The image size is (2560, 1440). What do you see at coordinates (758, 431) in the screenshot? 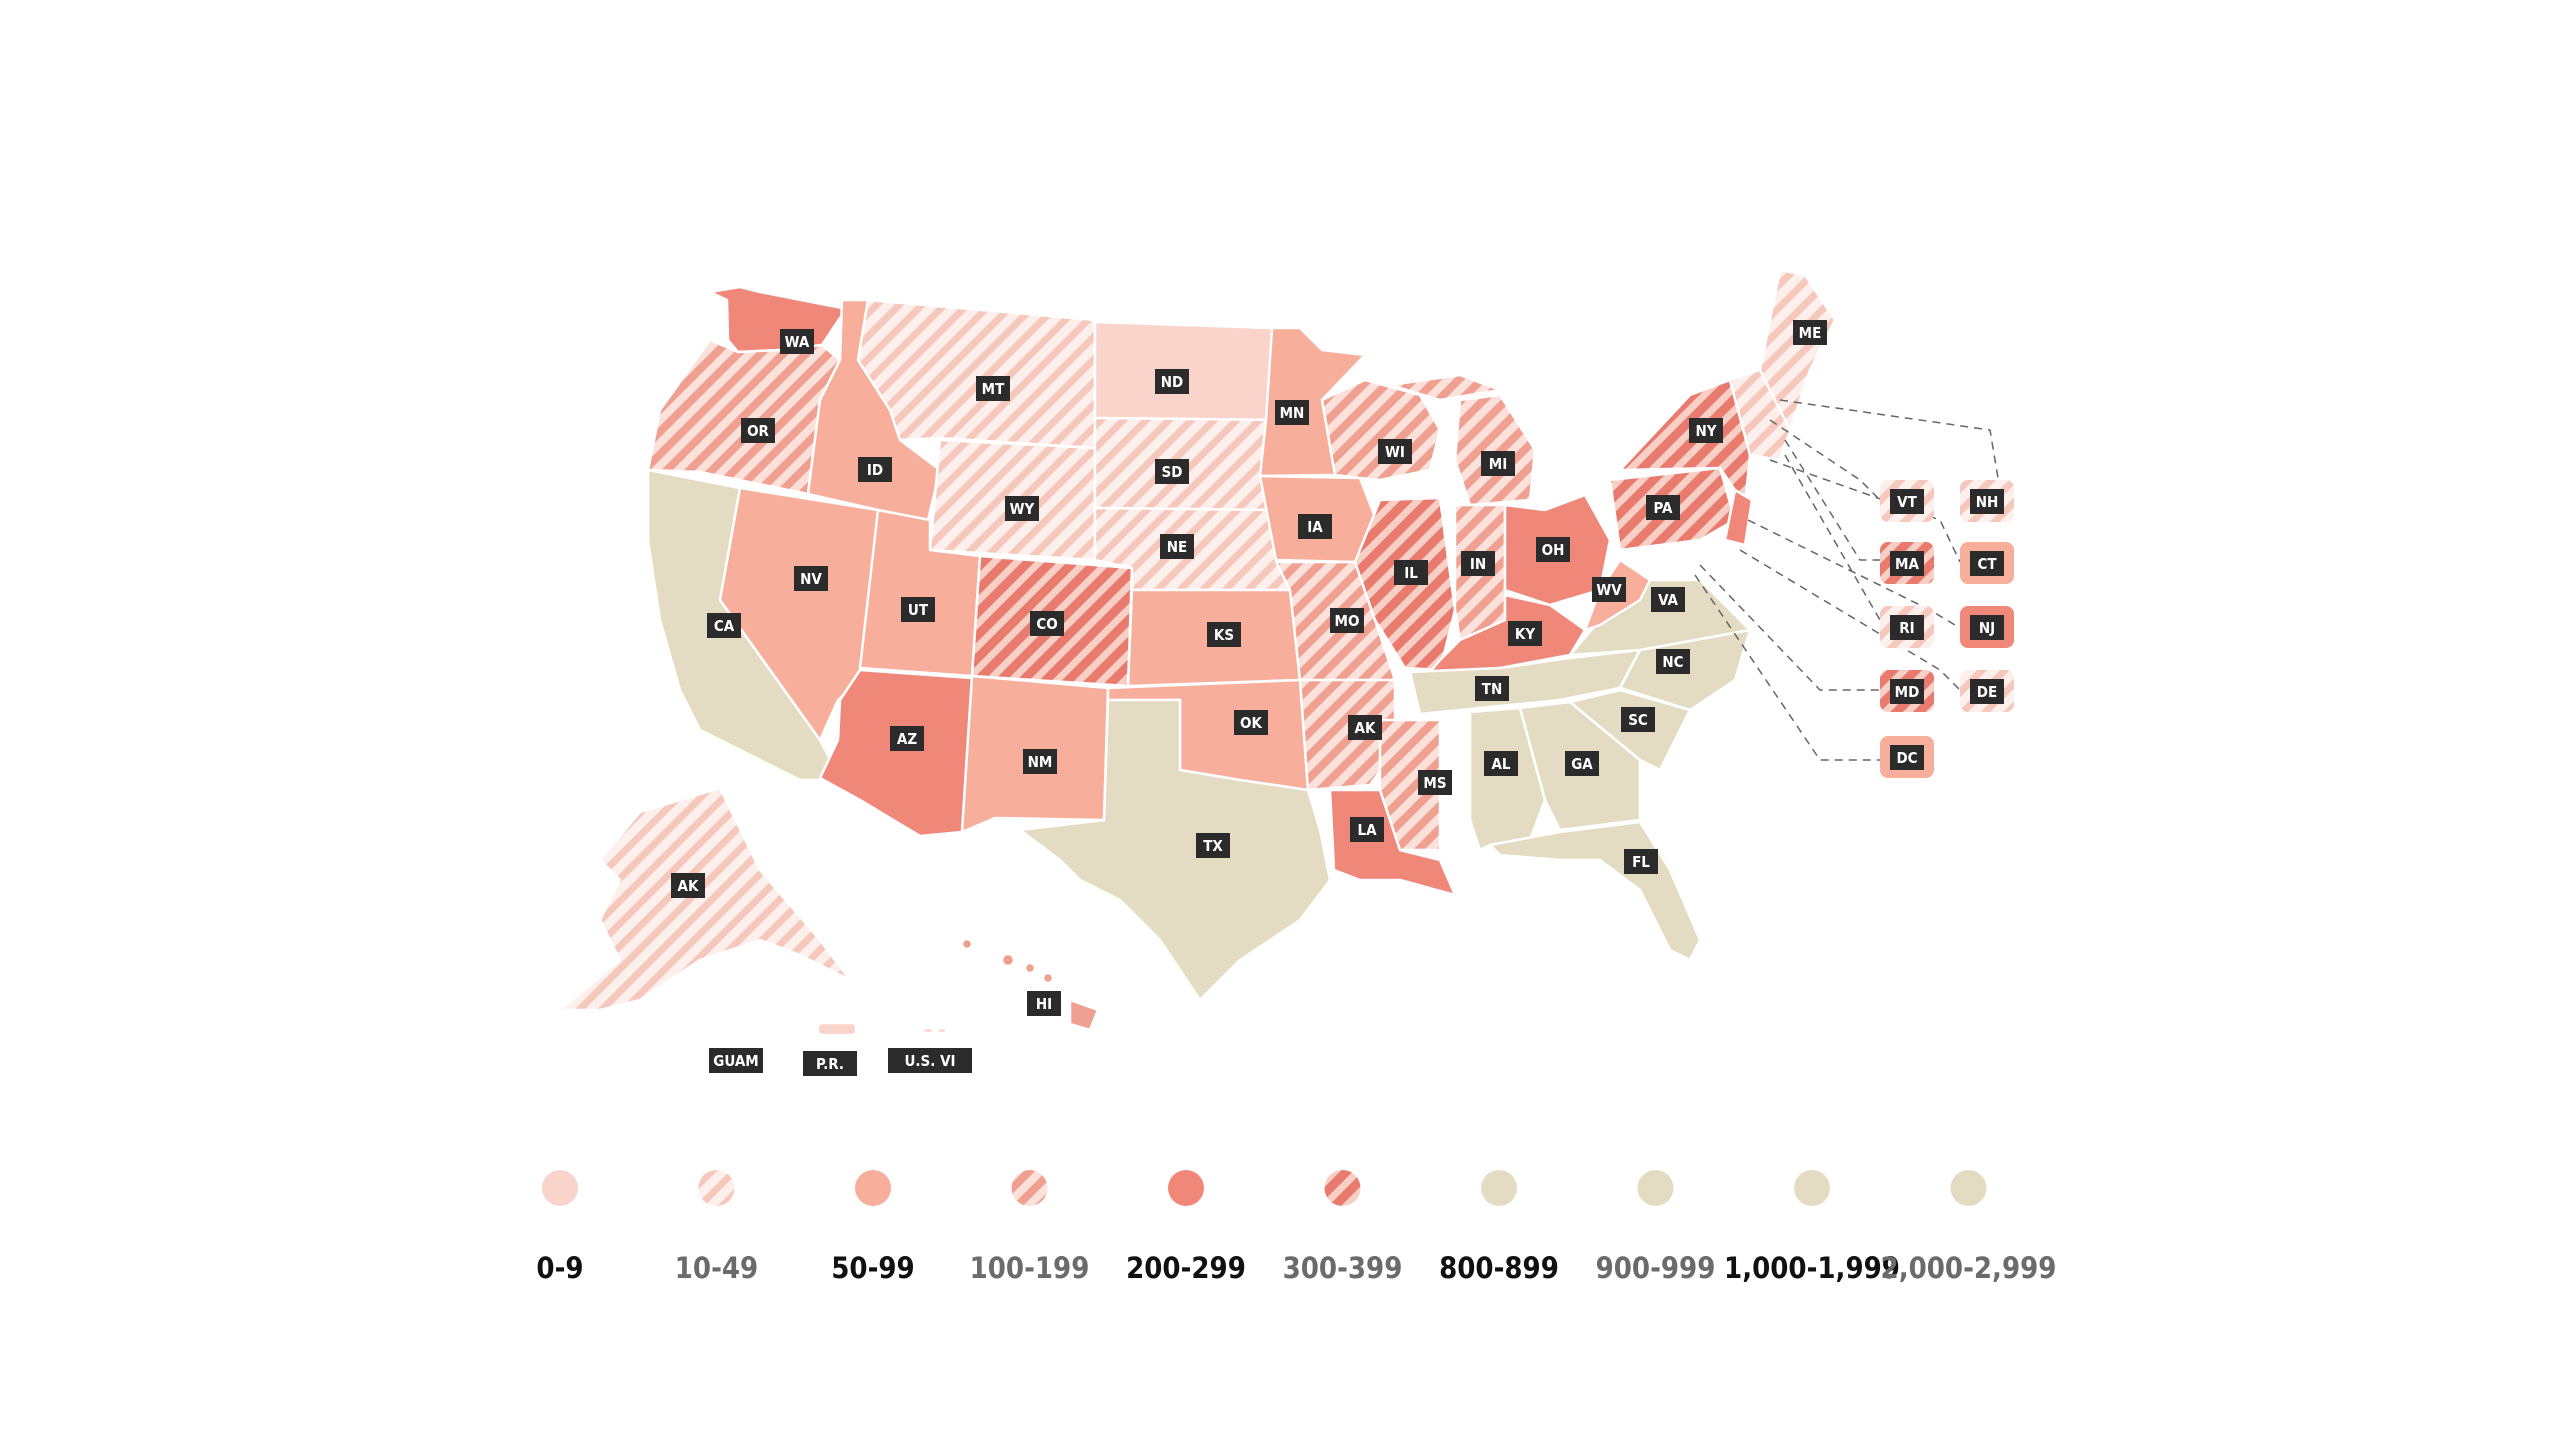
I see `svg-text: OR` at bounding box center [758, 431].